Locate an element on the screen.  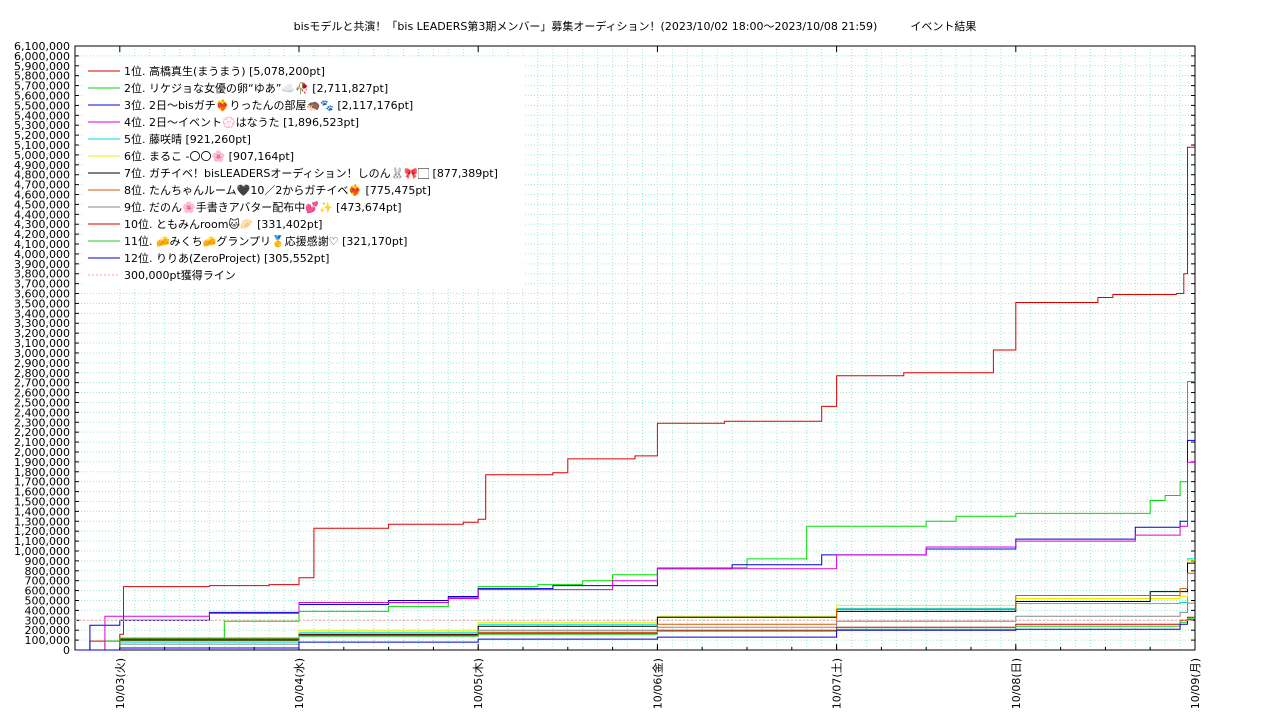
y-tick-label: 5,300,000 is located at coordinates (42, 125).